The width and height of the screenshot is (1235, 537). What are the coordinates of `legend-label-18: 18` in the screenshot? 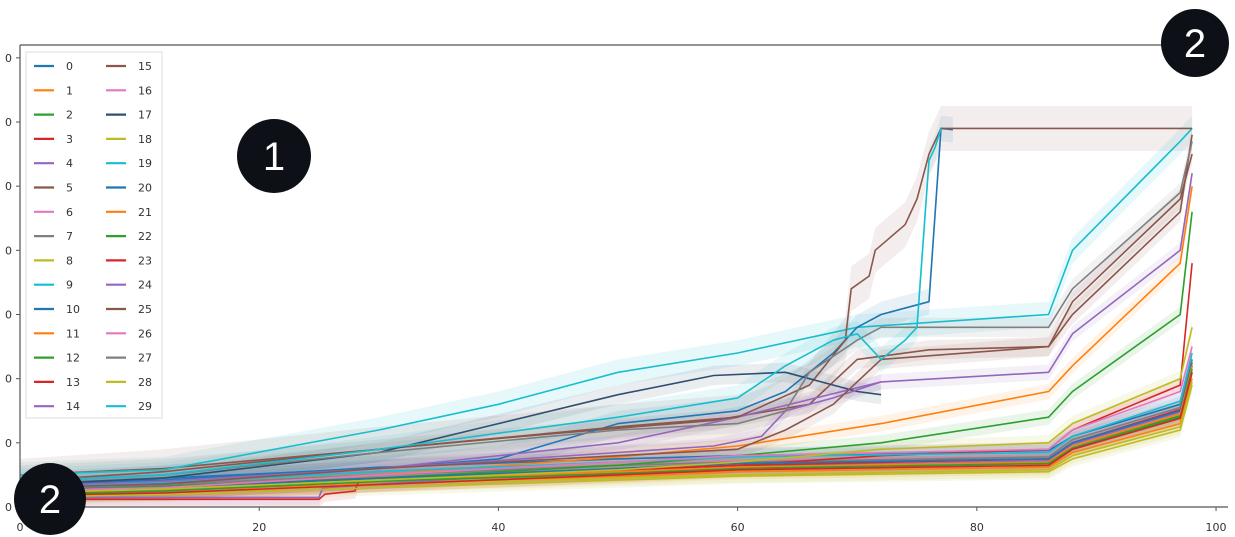 It's located at (145, 139).